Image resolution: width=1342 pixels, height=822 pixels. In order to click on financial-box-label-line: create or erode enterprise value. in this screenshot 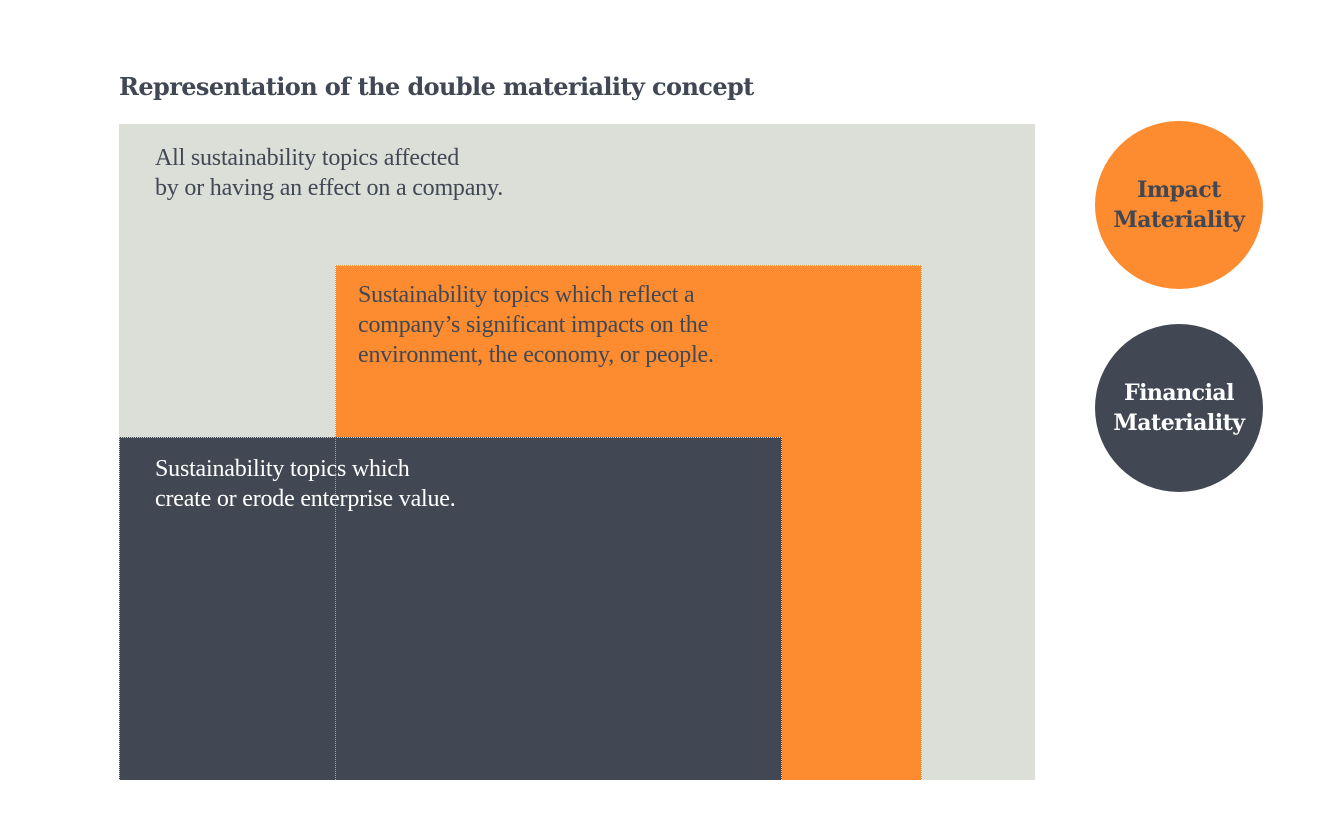, I will do `click(305, 499)`.